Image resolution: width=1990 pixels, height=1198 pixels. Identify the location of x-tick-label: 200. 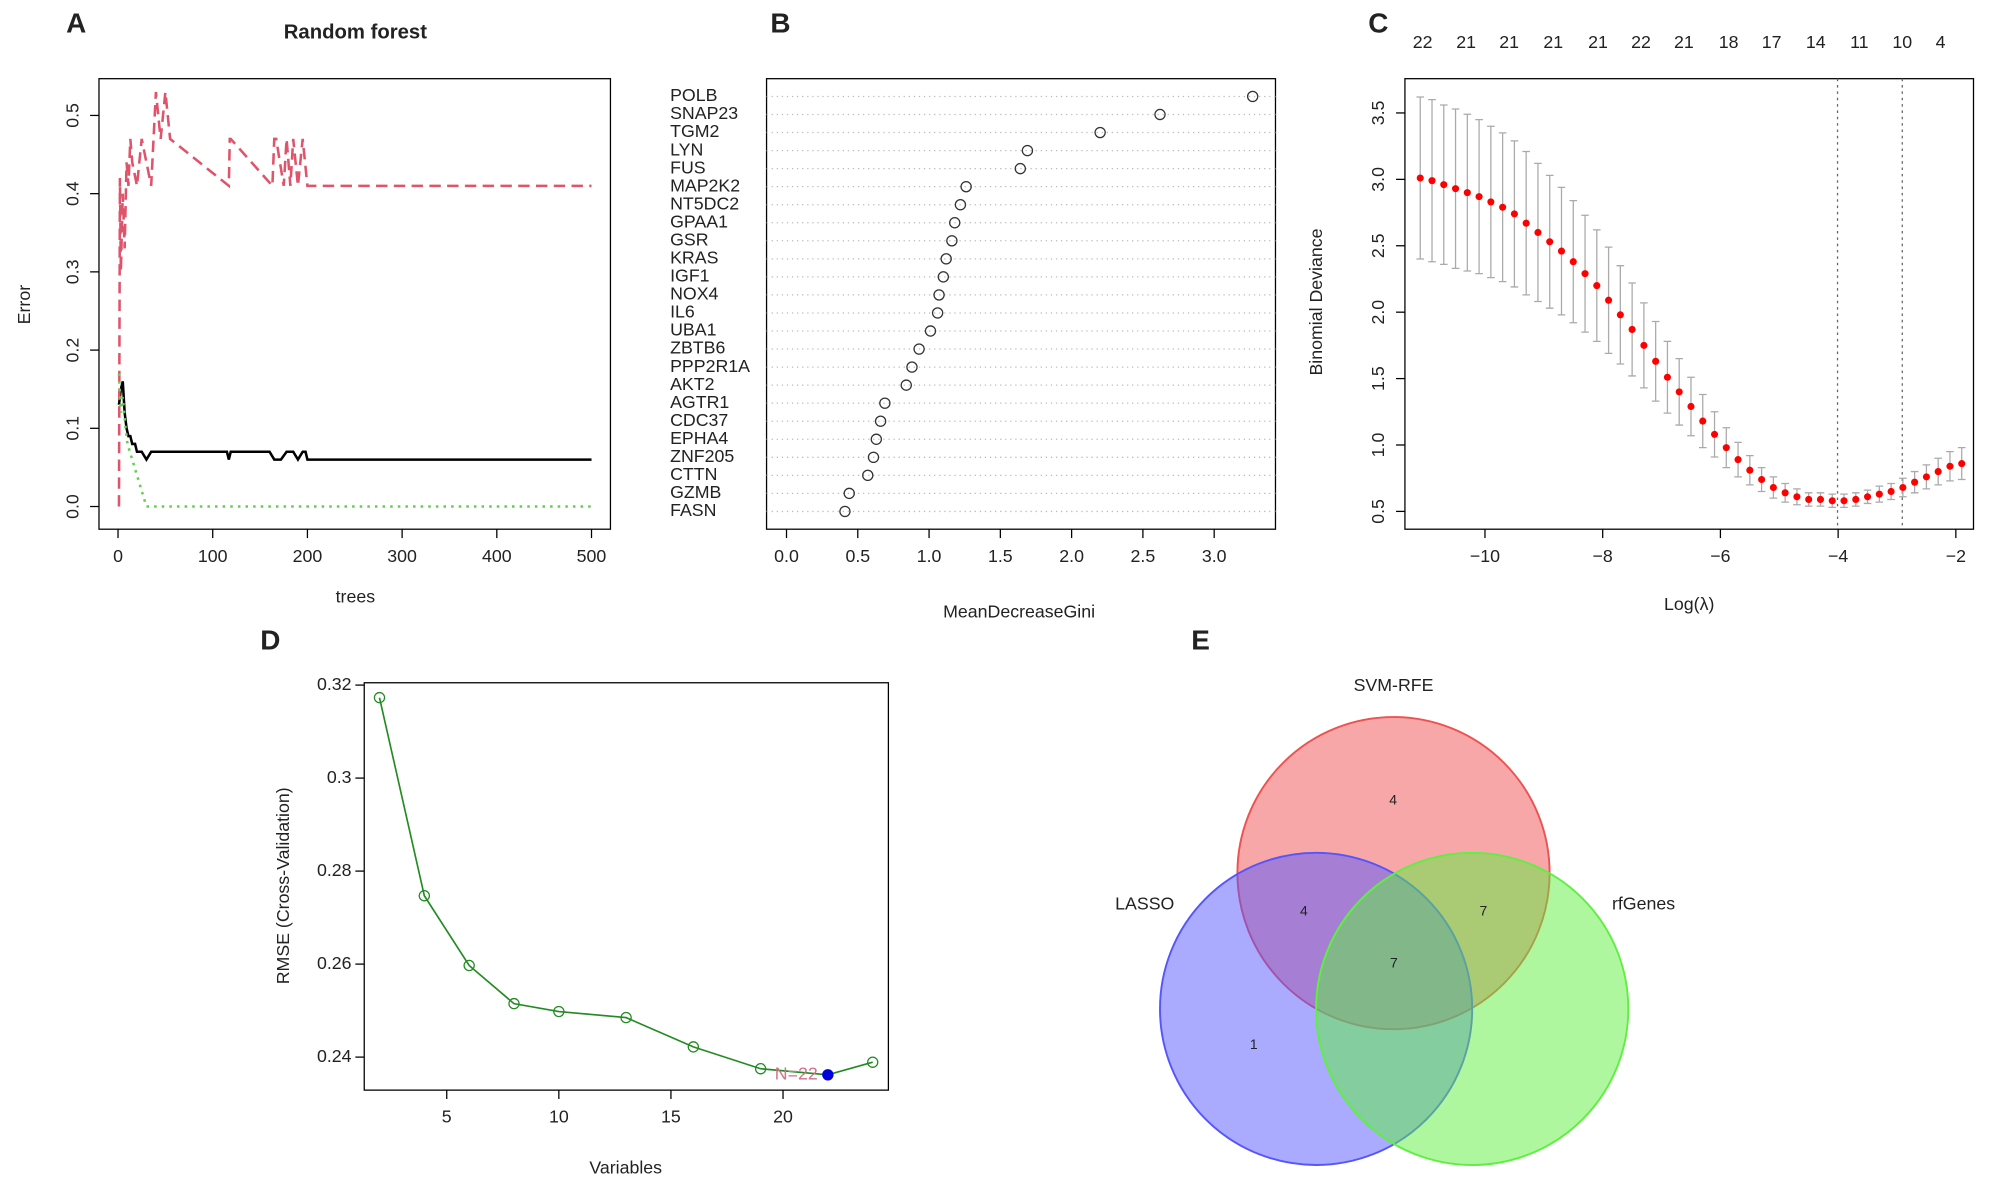
(308, 556).